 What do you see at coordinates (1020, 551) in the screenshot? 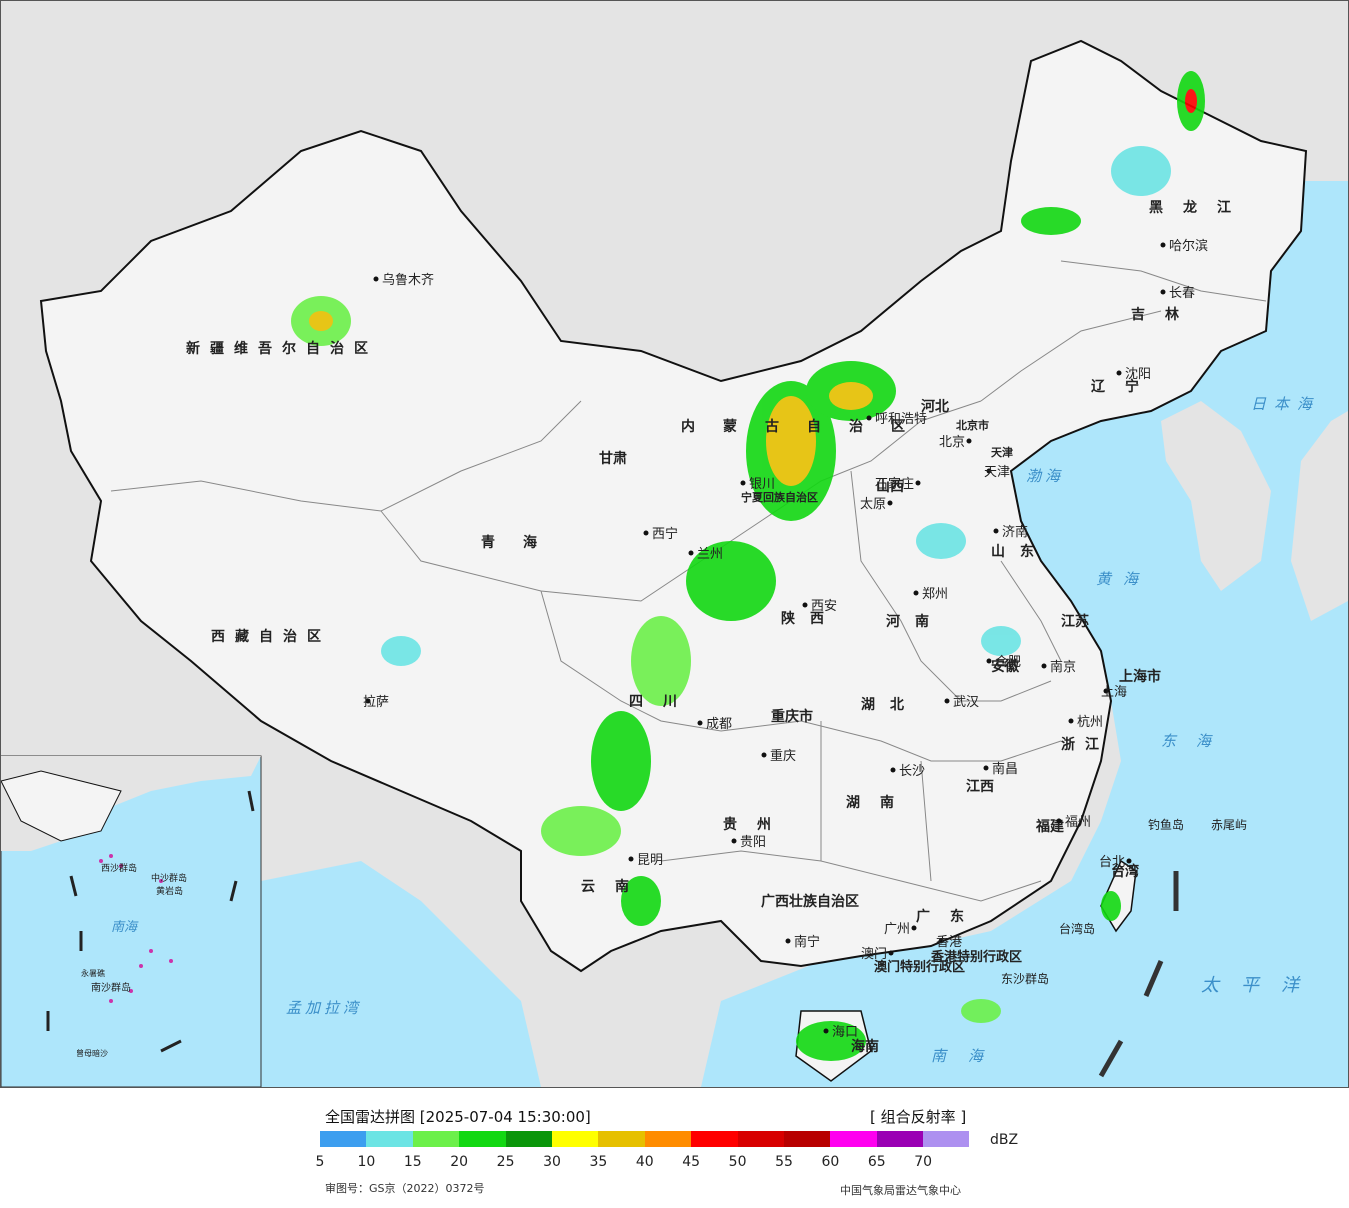
I see `province-label: 山东` at bounding box center [1020, 551].